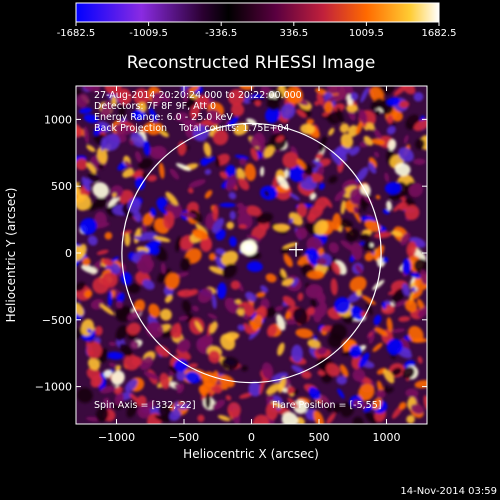 The image size is (500, 500). I want to click on chart-title: Reconstructed RHESSI Image, so click(251, 63).